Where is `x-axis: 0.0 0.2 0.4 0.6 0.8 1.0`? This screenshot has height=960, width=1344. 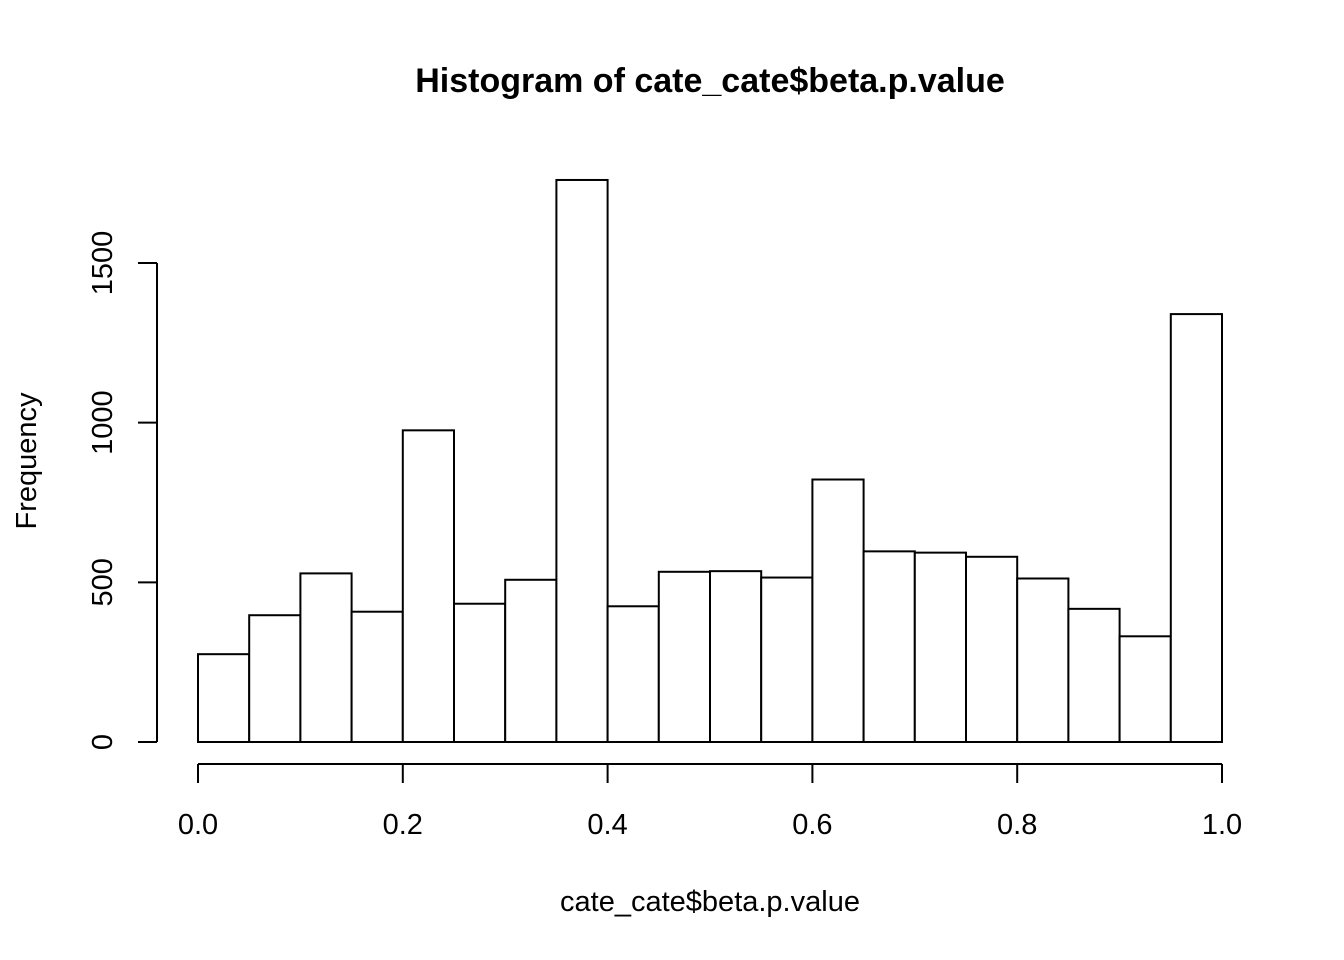
x-axis: 0.0 0.2 0.4 0.6 0.8 1.0 is located at coordinates (710, 802).